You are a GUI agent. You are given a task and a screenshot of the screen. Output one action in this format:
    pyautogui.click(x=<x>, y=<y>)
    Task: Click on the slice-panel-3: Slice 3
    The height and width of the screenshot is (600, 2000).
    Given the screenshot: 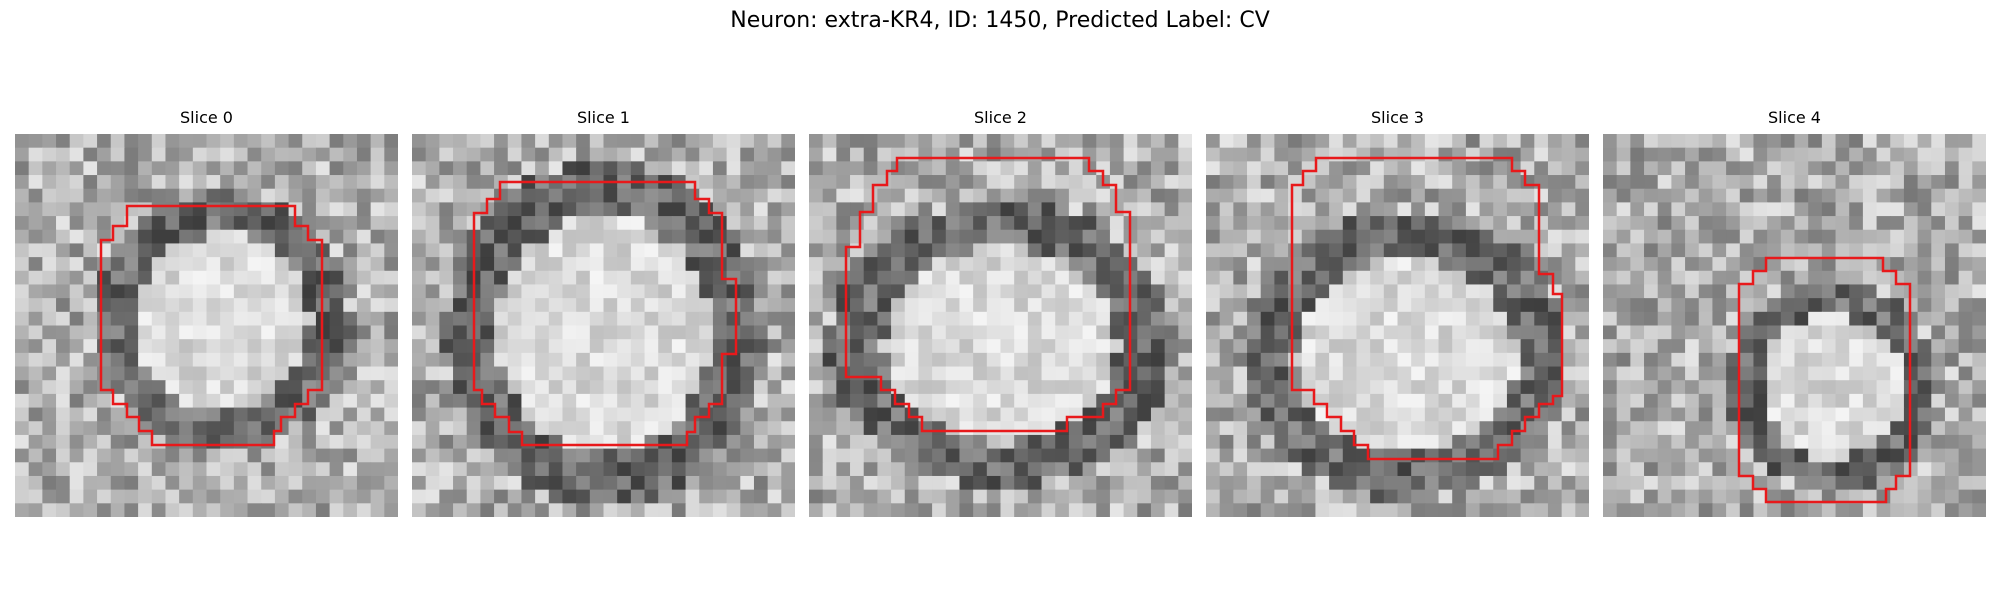 What is the action you would take?
    pyautogui.click(x=1397, y=318)
    